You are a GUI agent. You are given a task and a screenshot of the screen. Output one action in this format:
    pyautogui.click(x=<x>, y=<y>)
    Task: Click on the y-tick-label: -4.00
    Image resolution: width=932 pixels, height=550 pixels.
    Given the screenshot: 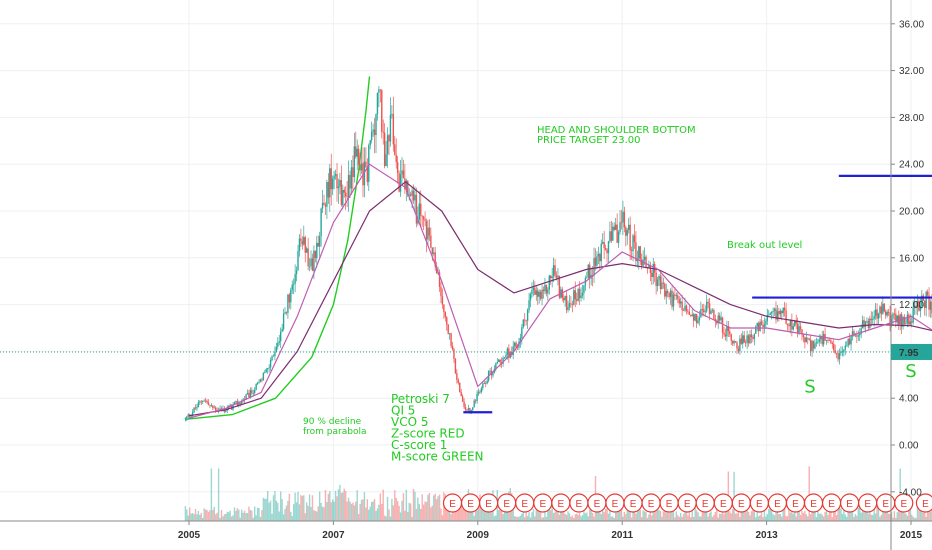 What is the action you would take?
    pyautogui.click(x=910, y=492)
    